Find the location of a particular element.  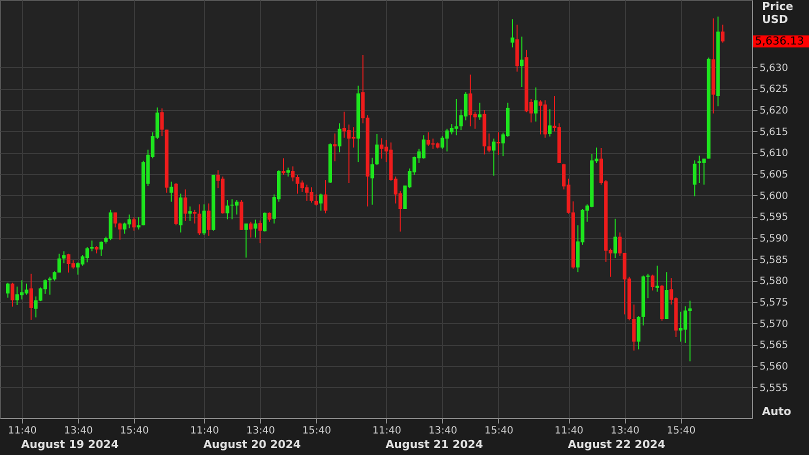

y-tick-label: 5,605 is located at coordinates (774, 175).